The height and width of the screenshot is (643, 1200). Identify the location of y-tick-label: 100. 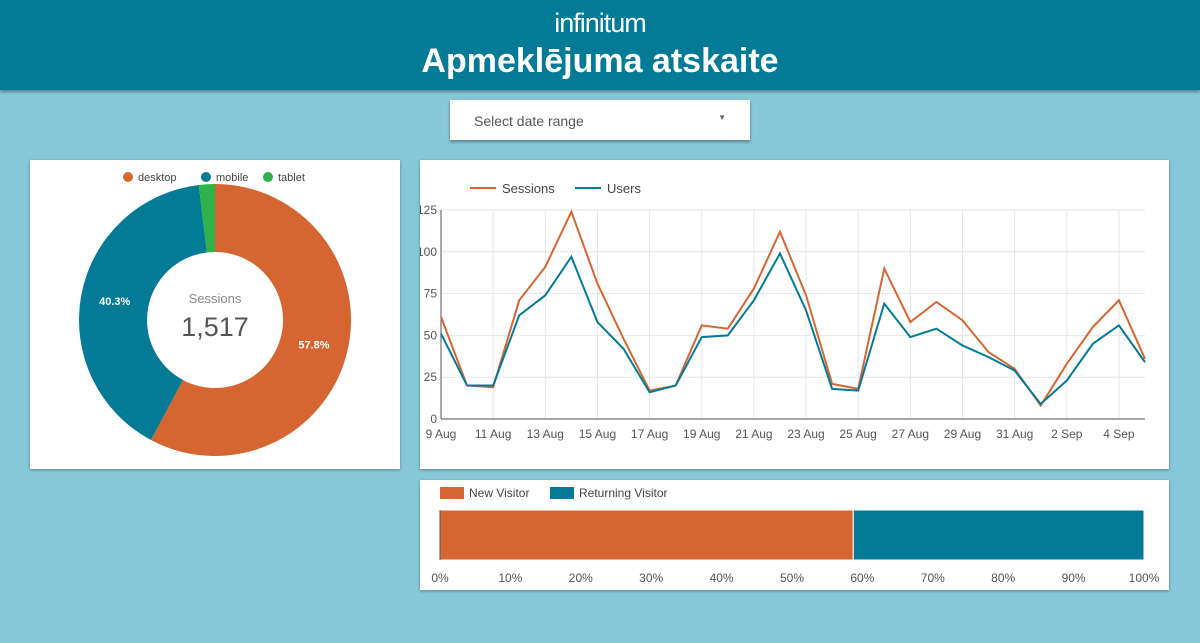
(428, 252).